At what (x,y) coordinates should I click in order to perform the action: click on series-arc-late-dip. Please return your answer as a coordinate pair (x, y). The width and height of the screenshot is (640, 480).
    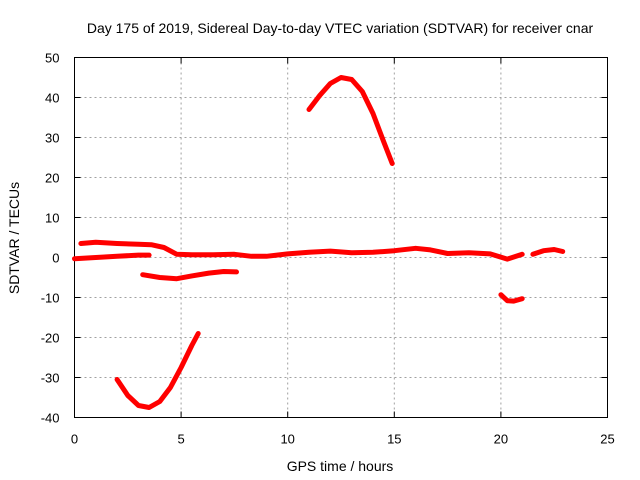
    Looking at the image, I should click on (511, 298).